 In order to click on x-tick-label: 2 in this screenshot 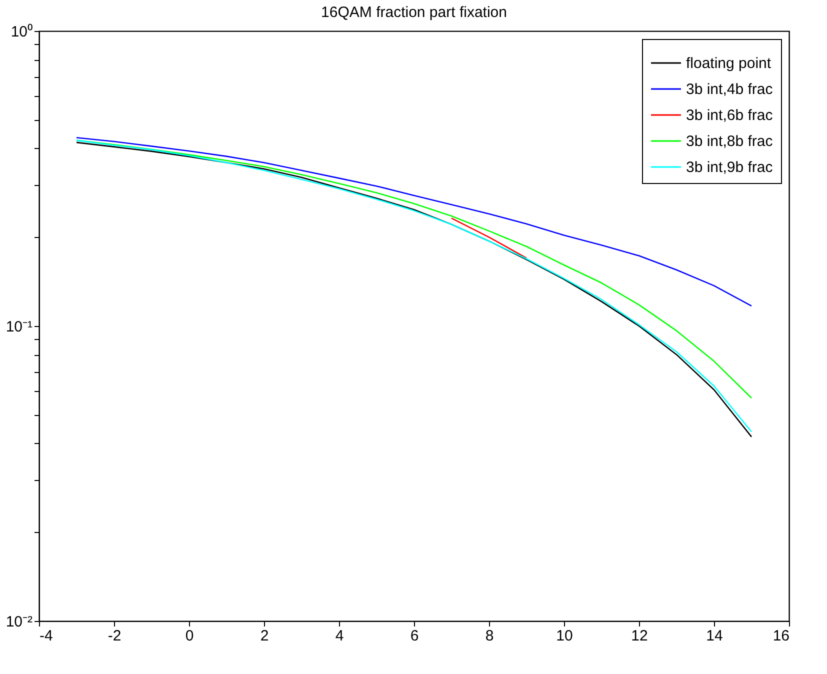, I will do `click(264, 636)`.